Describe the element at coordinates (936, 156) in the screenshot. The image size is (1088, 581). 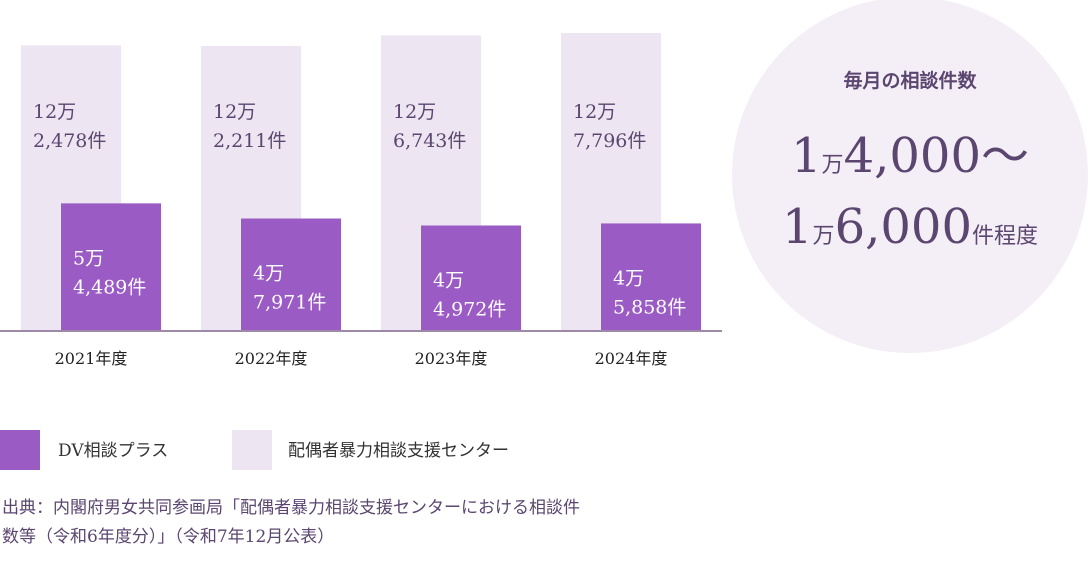
I see `callout-number: 4,000～` at that location.